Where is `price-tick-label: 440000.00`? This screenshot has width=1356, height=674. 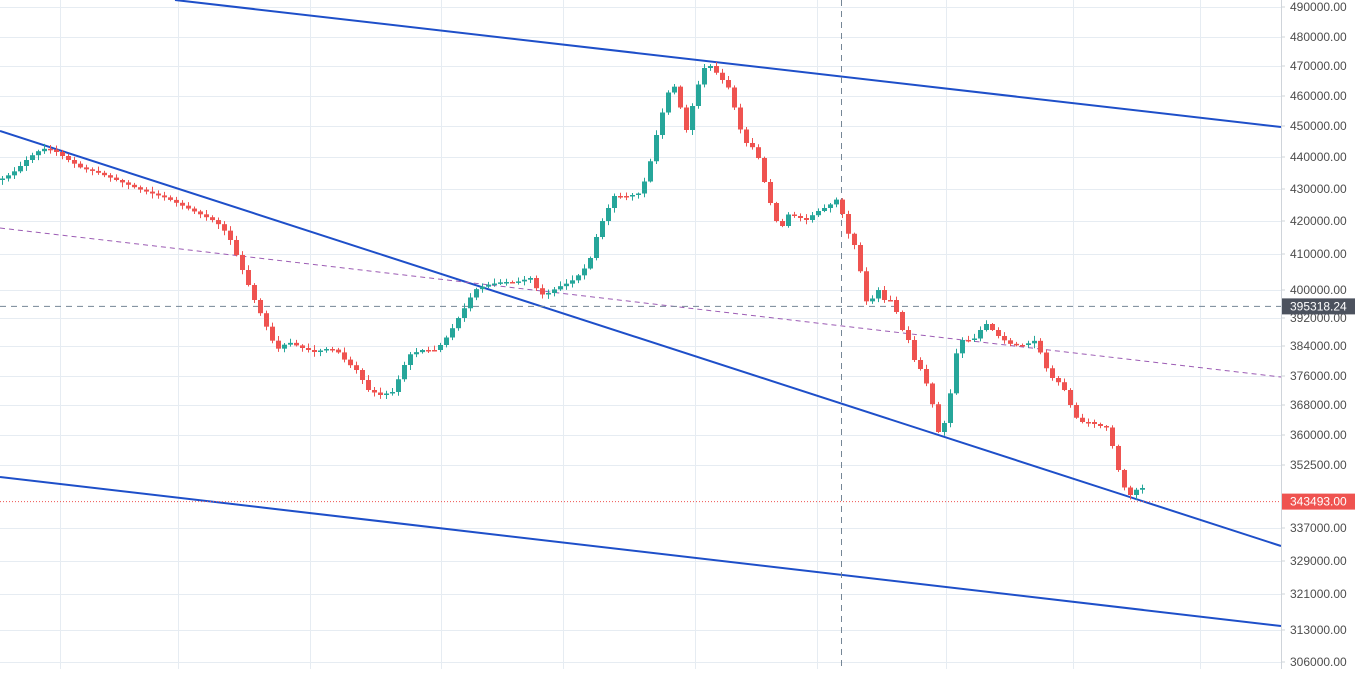 price-tick-label: 440000.00 is located at coordinates (1318, 157).